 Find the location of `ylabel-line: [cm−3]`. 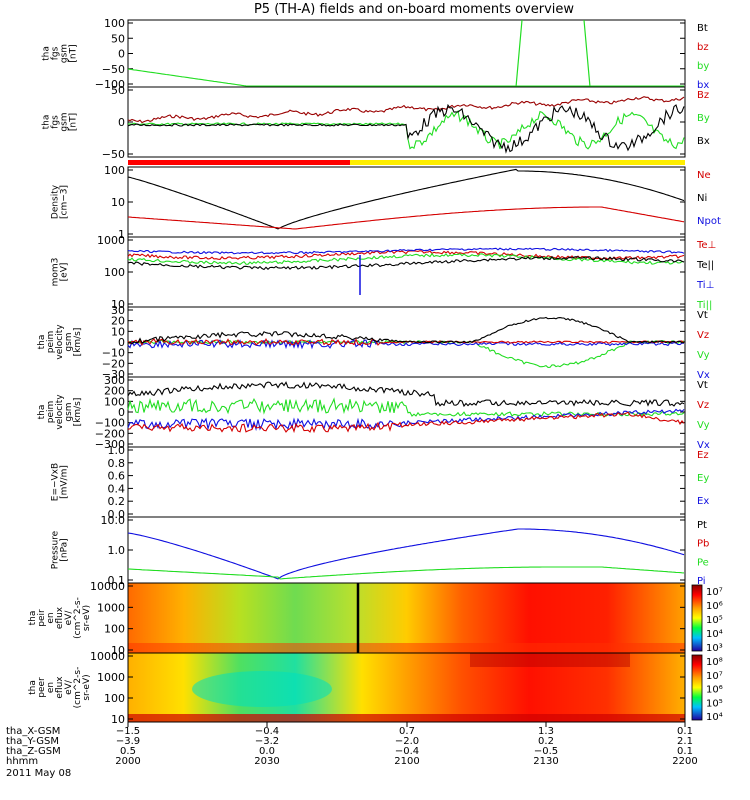

ylabel-line: [cm−3] is located at coordinates (65, 202).